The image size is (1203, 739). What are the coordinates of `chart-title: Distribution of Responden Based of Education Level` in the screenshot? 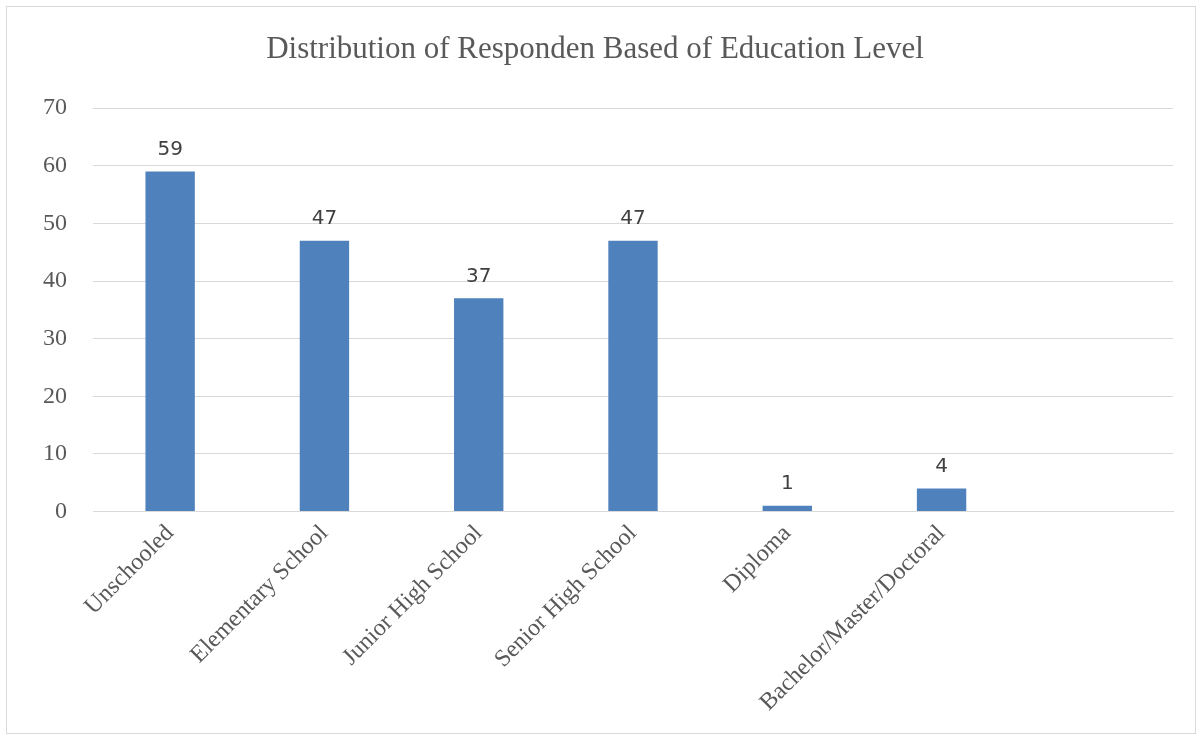 It's located at (595, 47).